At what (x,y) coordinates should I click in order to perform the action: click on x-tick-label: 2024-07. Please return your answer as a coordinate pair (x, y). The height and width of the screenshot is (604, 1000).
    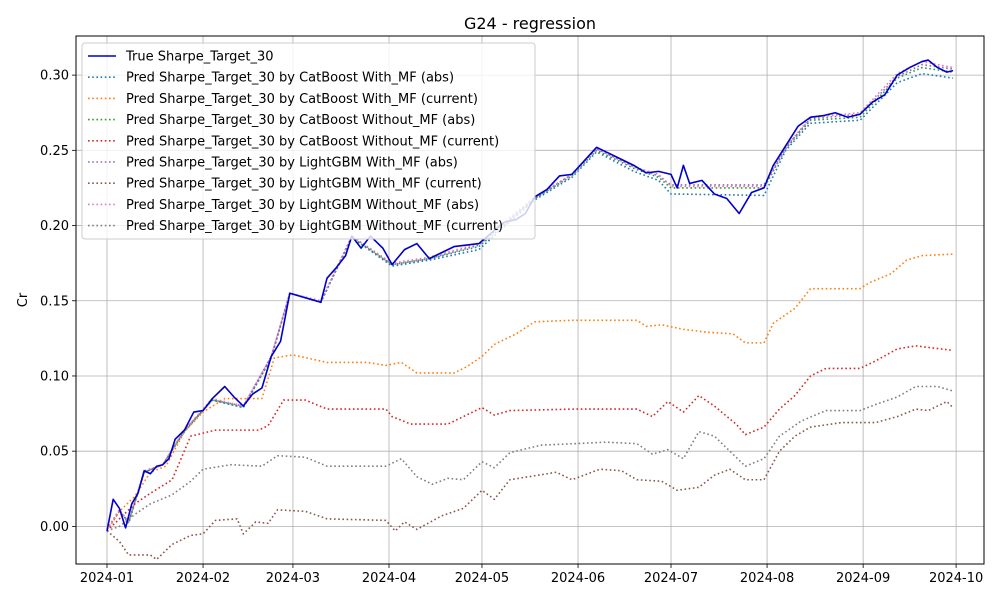
    Looking at the image, I should click on (671, 578).